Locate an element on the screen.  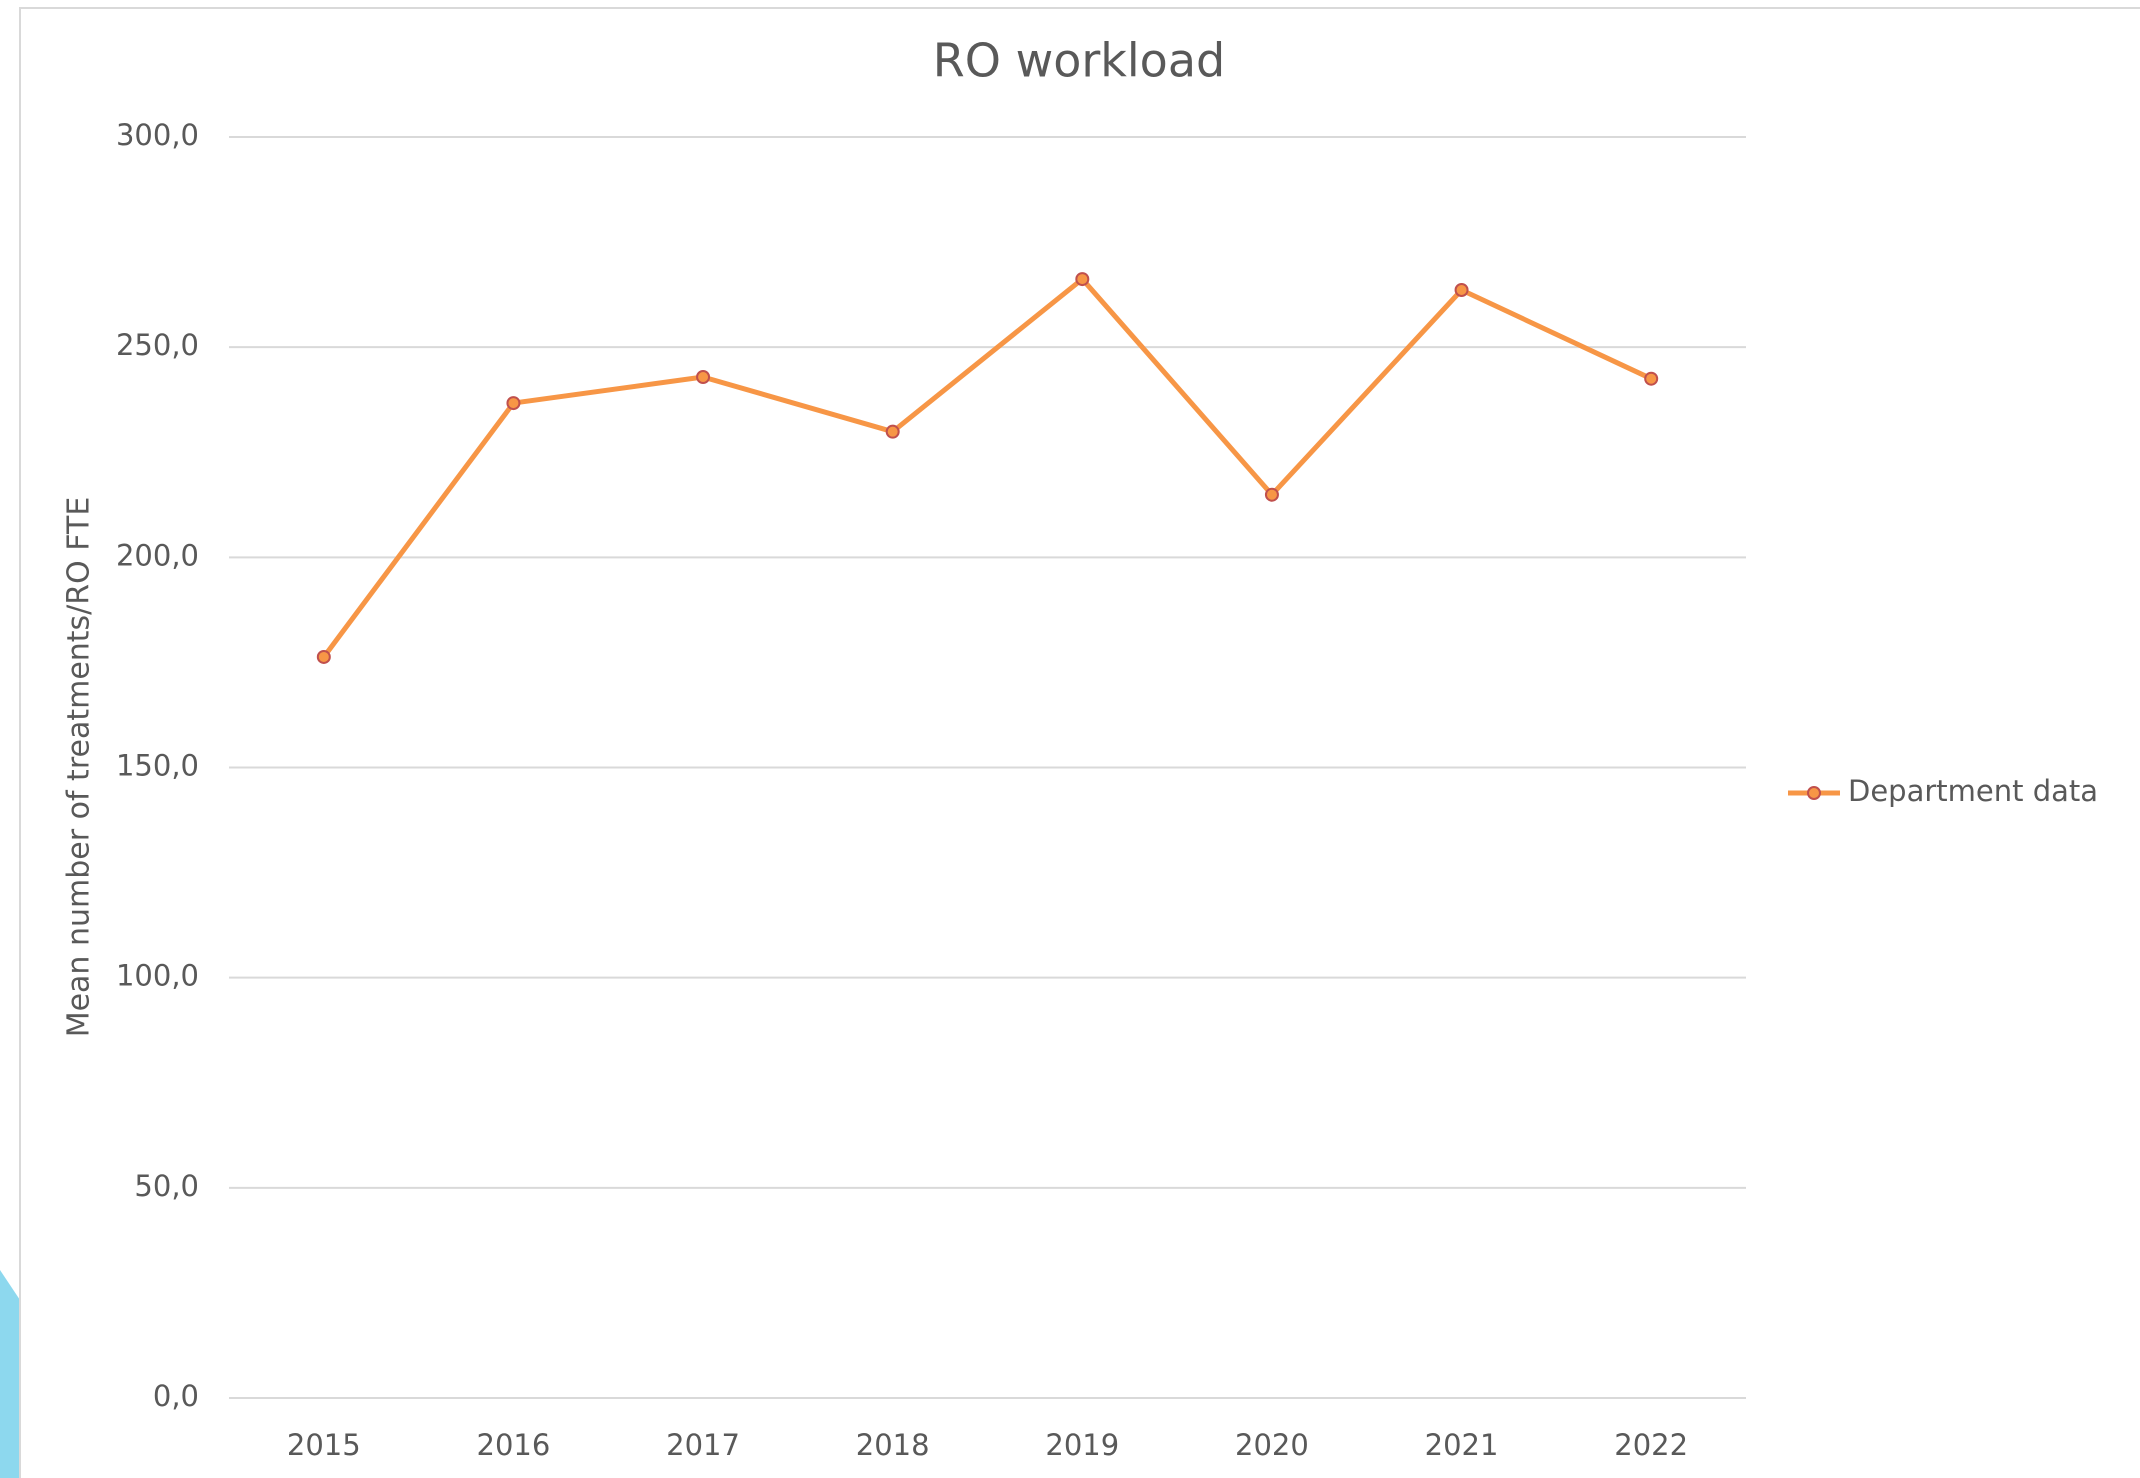
x-tick-label: 2021 is located at coordinates (1462, 1445).